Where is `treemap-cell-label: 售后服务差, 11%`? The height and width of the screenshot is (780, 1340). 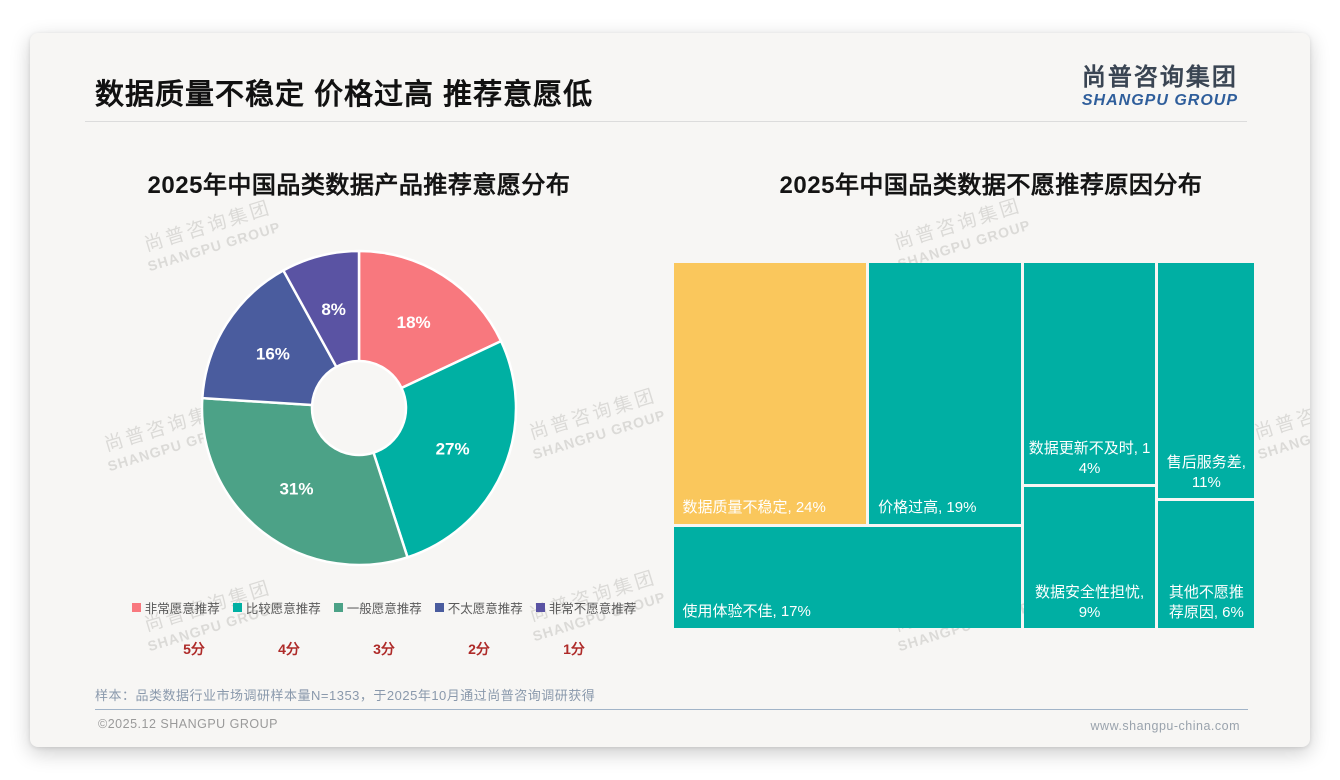 treemap-cell-label: 售后服务差, 11% is located at coordinates (1206, 472).